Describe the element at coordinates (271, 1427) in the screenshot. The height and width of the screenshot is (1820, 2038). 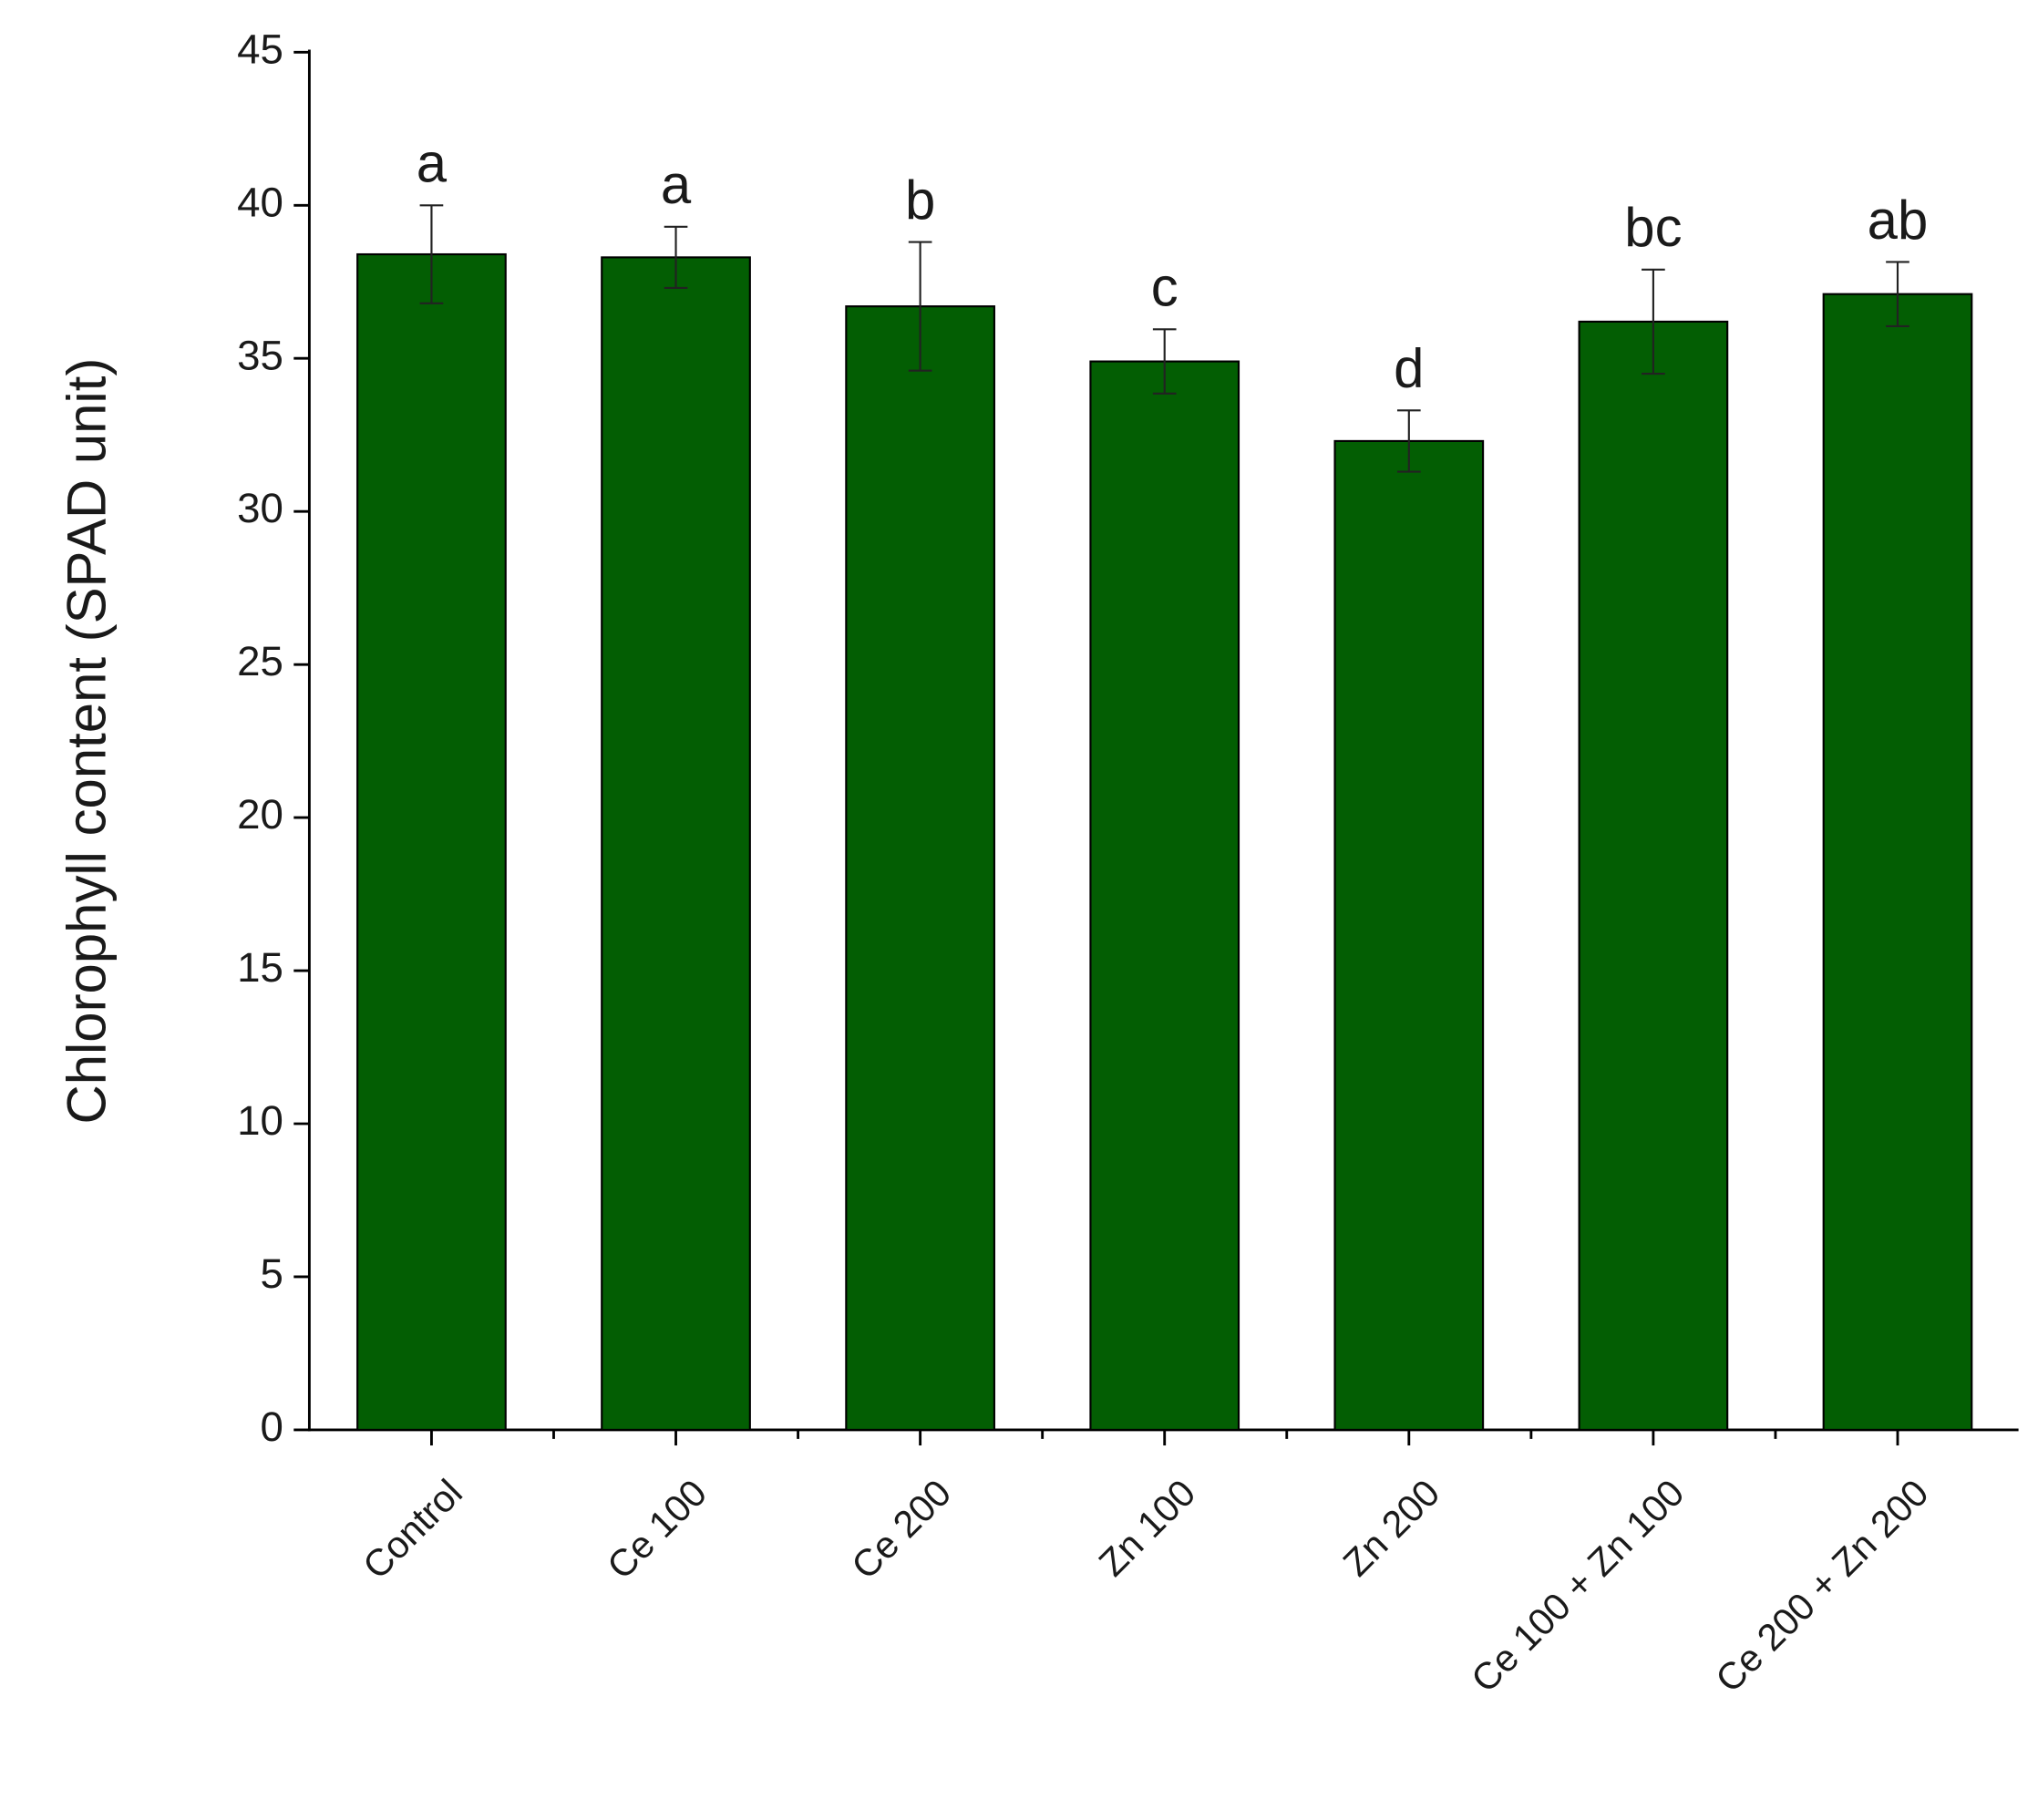
I see `y-tick-label: 0` at that location.